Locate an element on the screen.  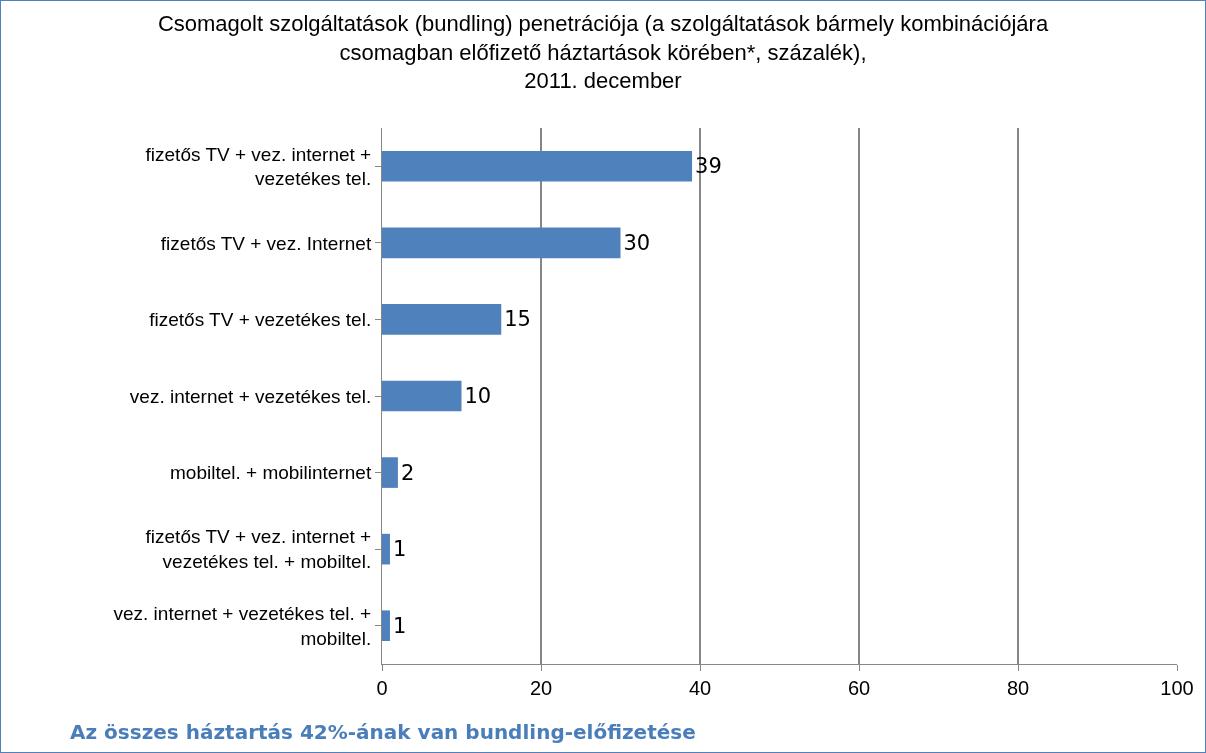
x-tick-label: 60 is located at coordinates (859, 688).